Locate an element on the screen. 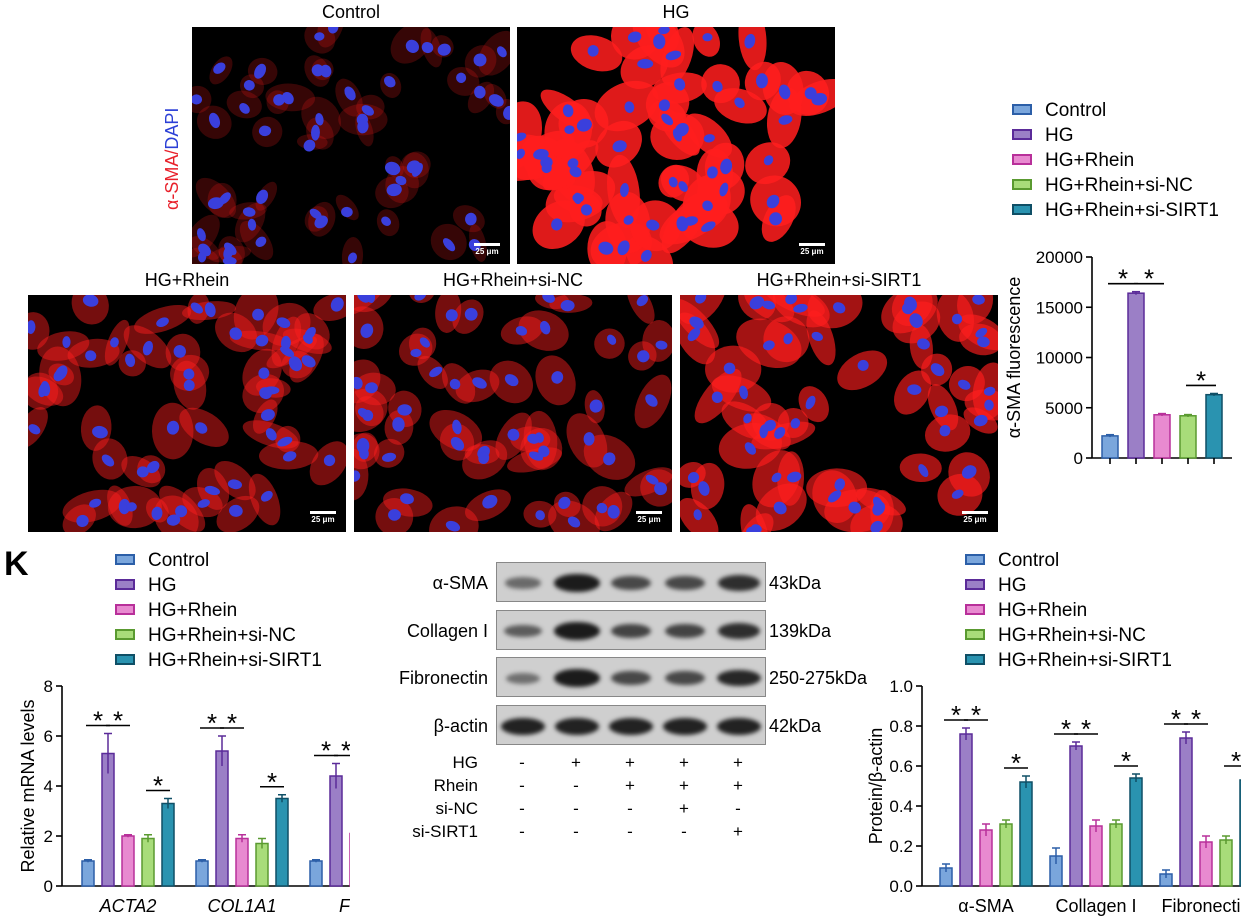 The height and width of the screenshot is (924, 1241). y-tick-label: 15000 is located at coordinates (1059, 307).